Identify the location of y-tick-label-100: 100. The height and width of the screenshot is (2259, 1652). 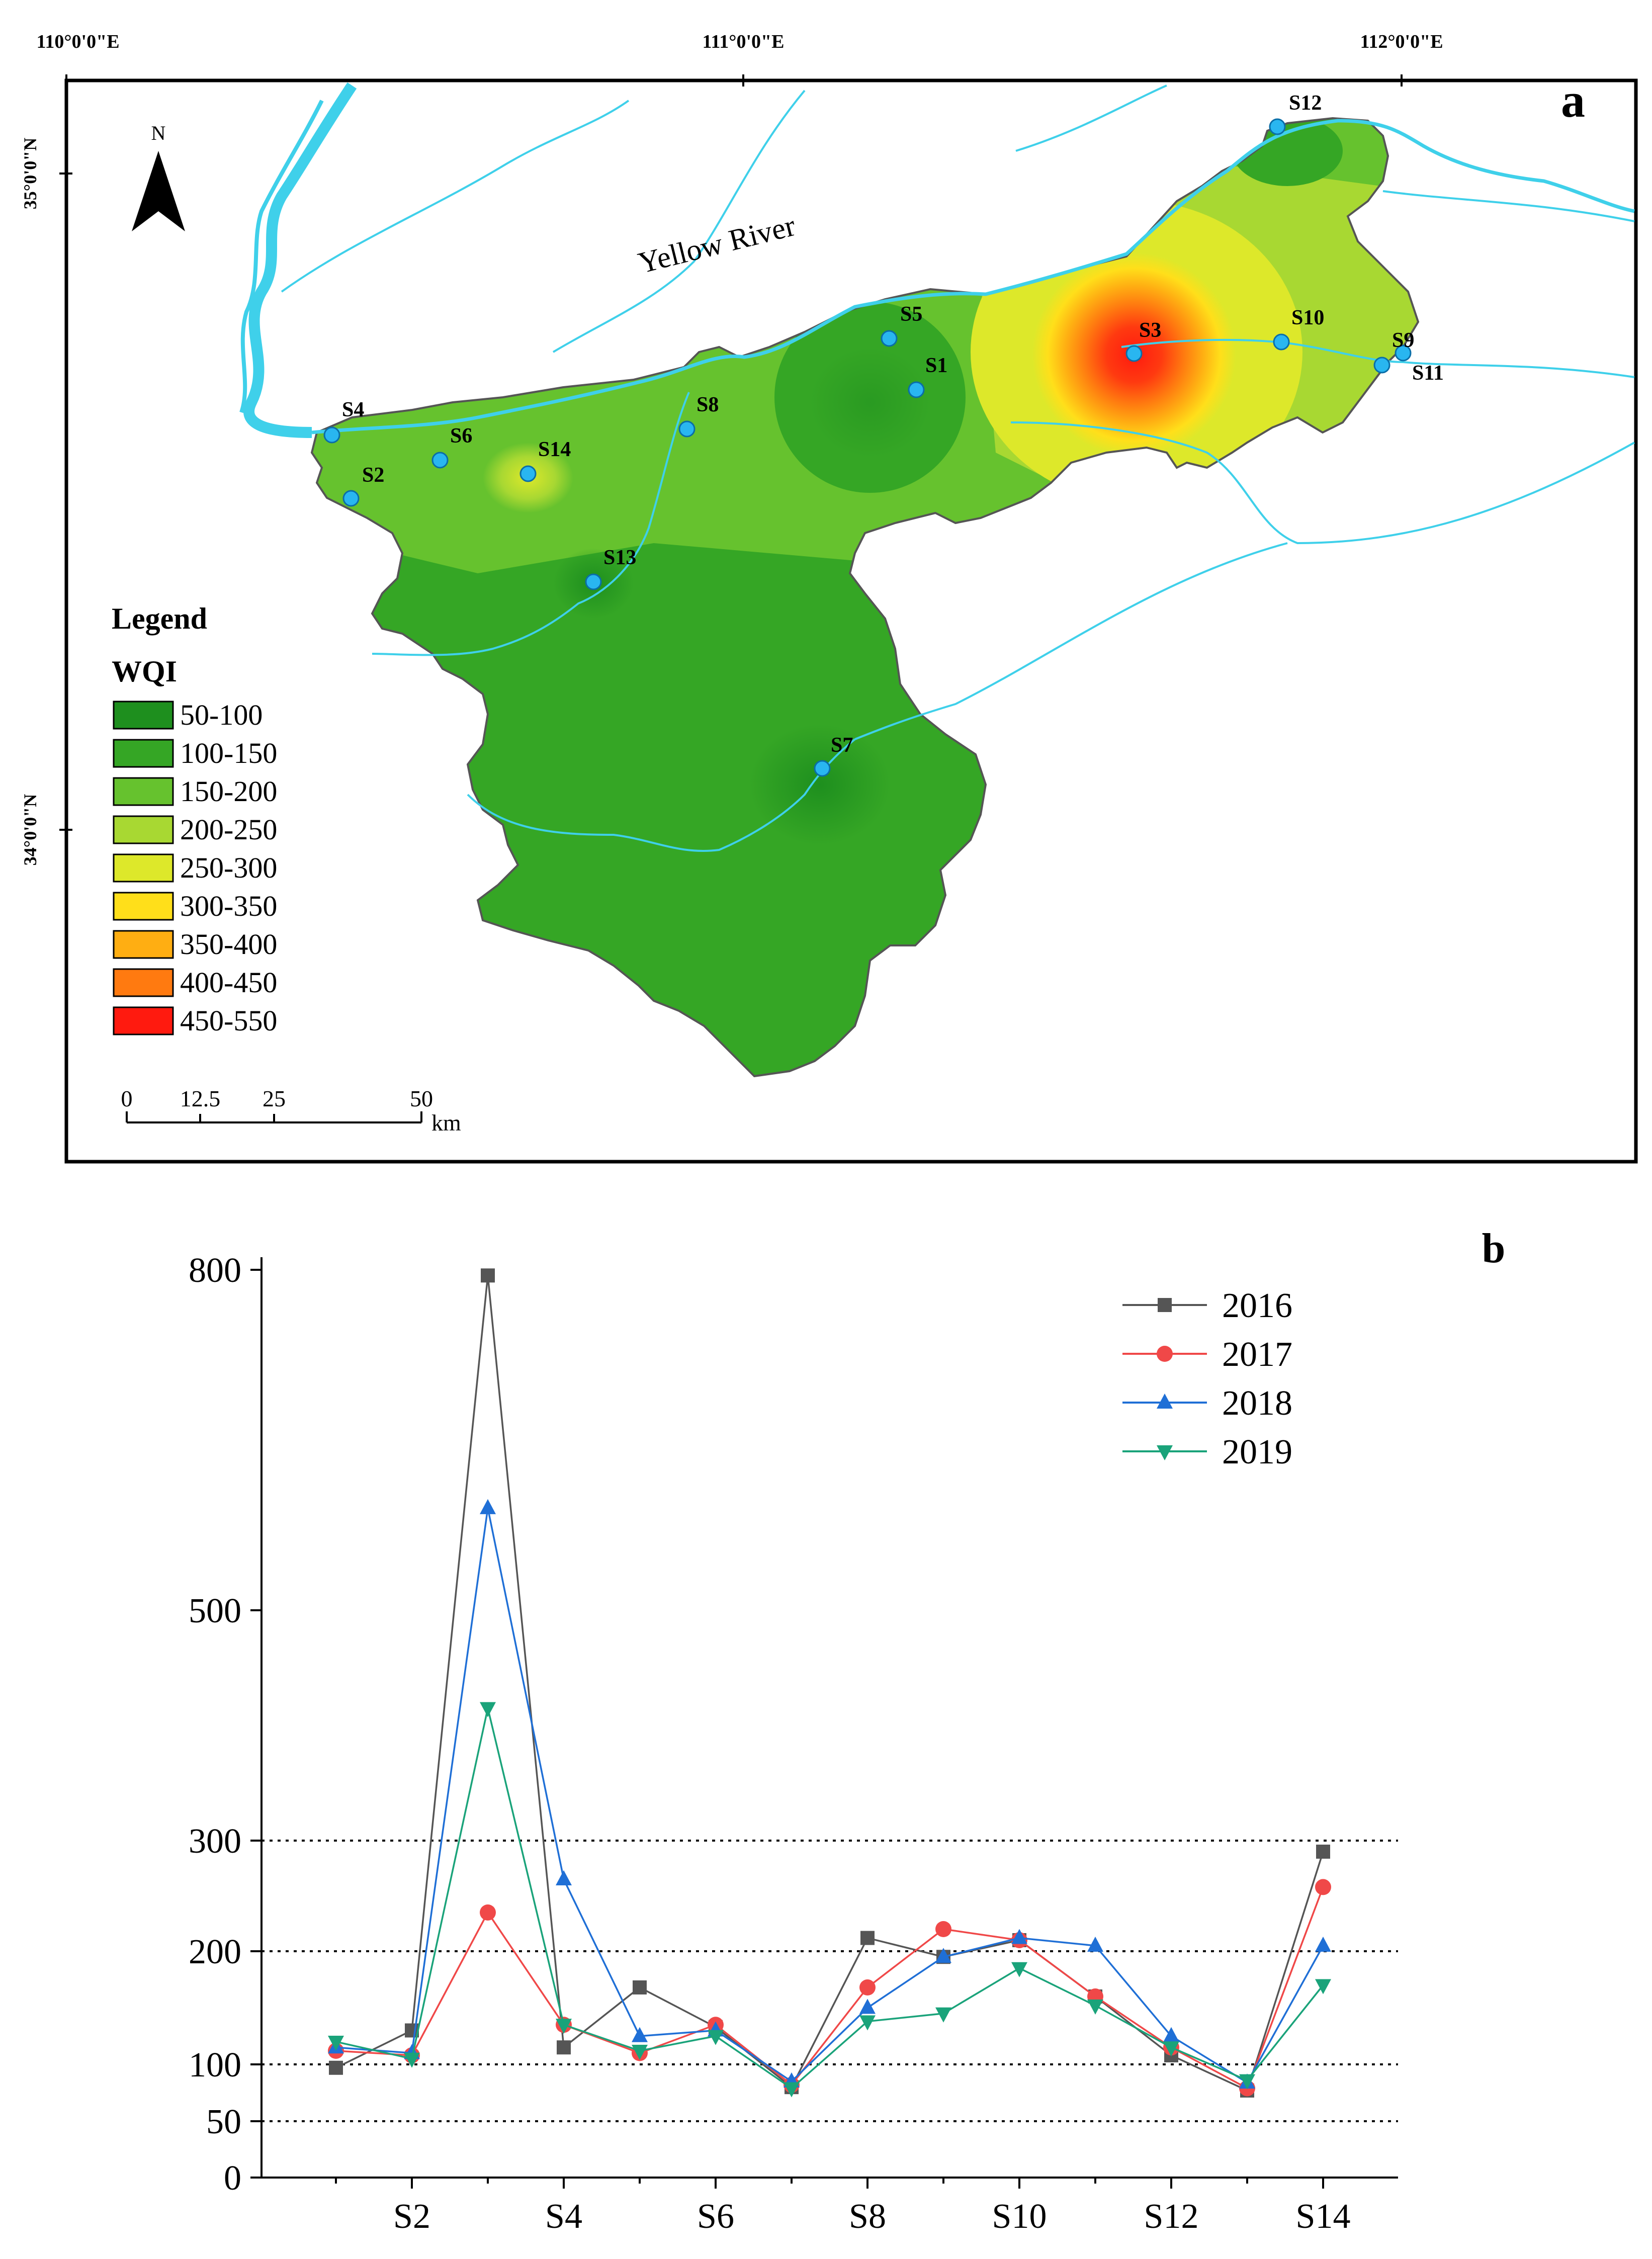
(215, 2065).